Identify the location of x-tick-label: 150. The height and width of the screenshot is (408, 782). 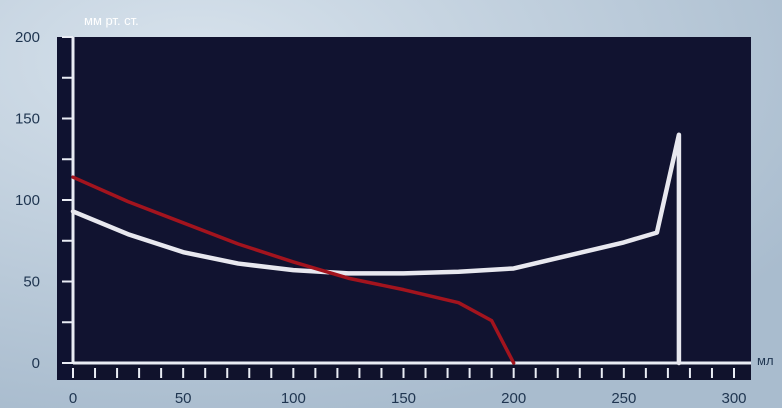
(403, 398).